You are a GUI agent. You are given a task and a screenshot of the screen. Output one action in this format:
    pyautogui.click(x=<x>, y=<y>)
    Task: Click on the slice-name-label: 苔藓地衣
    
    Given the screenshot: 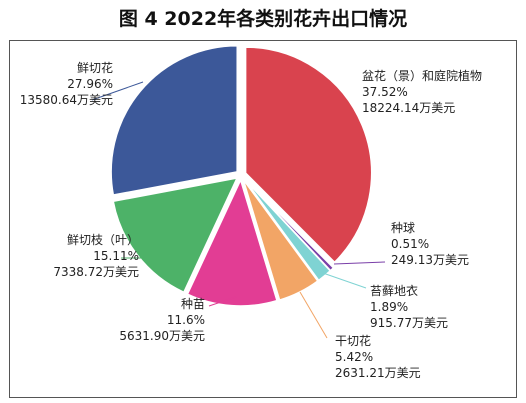 What is the action you would take?
    pyautogui.click(x=394, y=290)
    